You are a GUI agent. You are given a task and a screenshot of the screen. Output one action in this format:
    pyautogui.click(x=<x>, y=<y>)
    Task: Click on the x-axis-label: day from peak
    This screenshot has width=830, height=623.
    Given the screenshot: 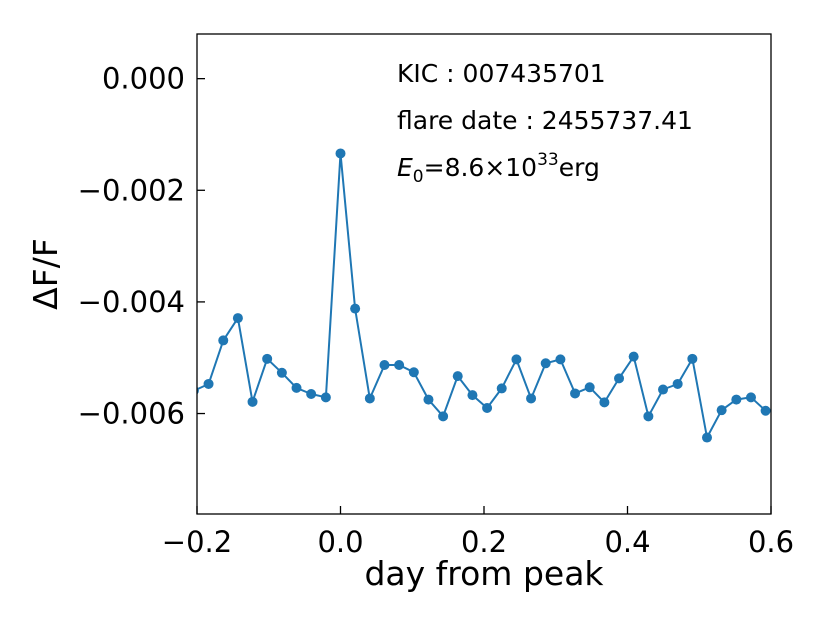 What is the action you would take?
    pyautogui.click(x=484, y=573)
    